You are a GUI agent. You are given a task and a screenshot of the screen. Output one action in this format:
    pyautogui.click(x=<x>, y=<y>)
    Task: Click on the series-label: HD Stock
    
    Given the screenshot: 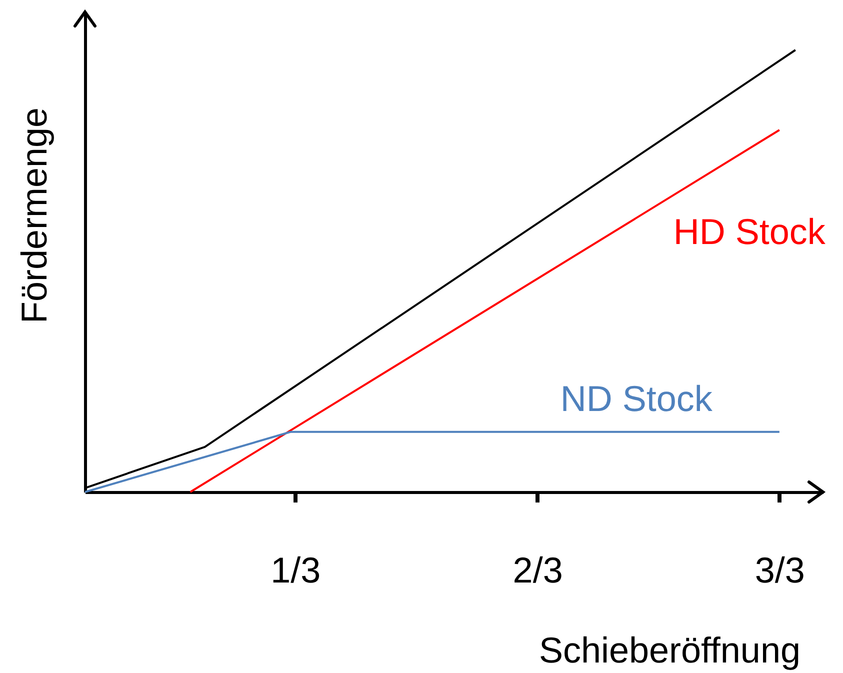 What is the action you would take?
    pyautogui.click(x=749, y=231)
    